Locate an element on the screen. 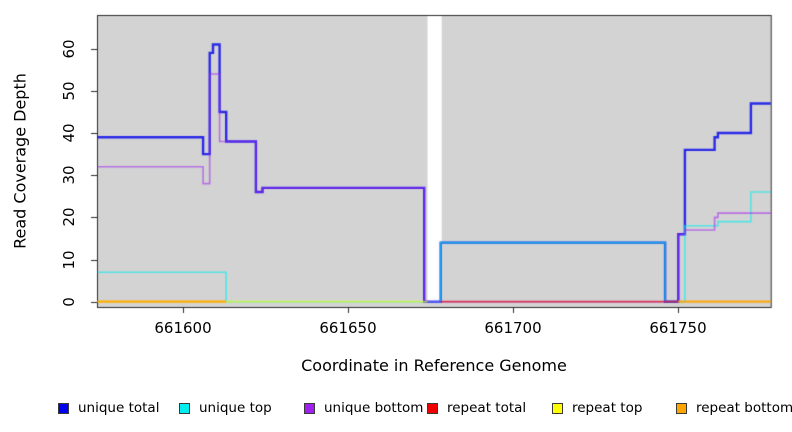  x-tick-label-661750: 661750 is located at coordinates (678, 328).